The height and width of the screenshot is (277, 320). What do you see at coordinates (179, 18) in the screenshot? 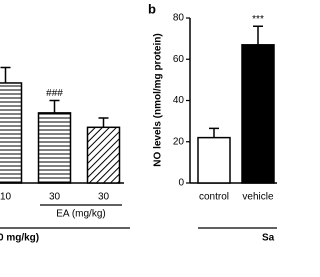
I see `y-tick-label: 80` at bounding box center [179, 18].